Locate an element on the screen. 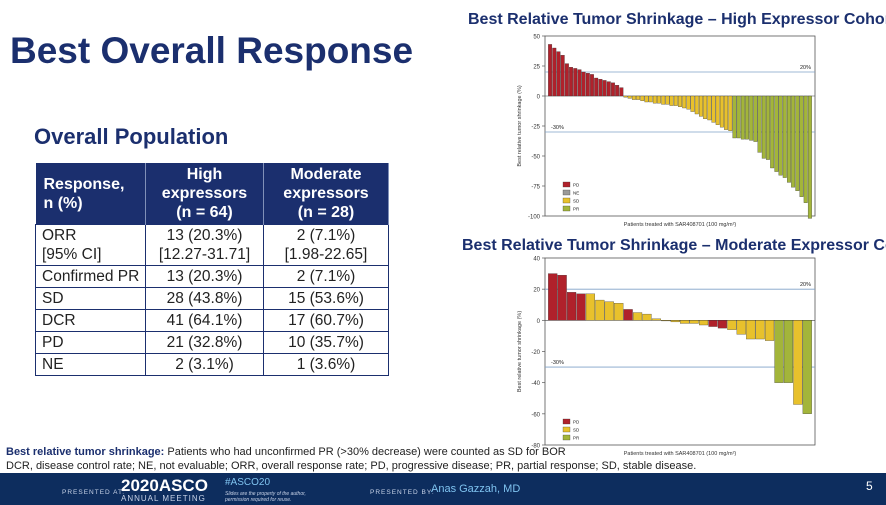 The image size is (886, 505). y-tick-label: 20 is located at coordinates (536, 291).